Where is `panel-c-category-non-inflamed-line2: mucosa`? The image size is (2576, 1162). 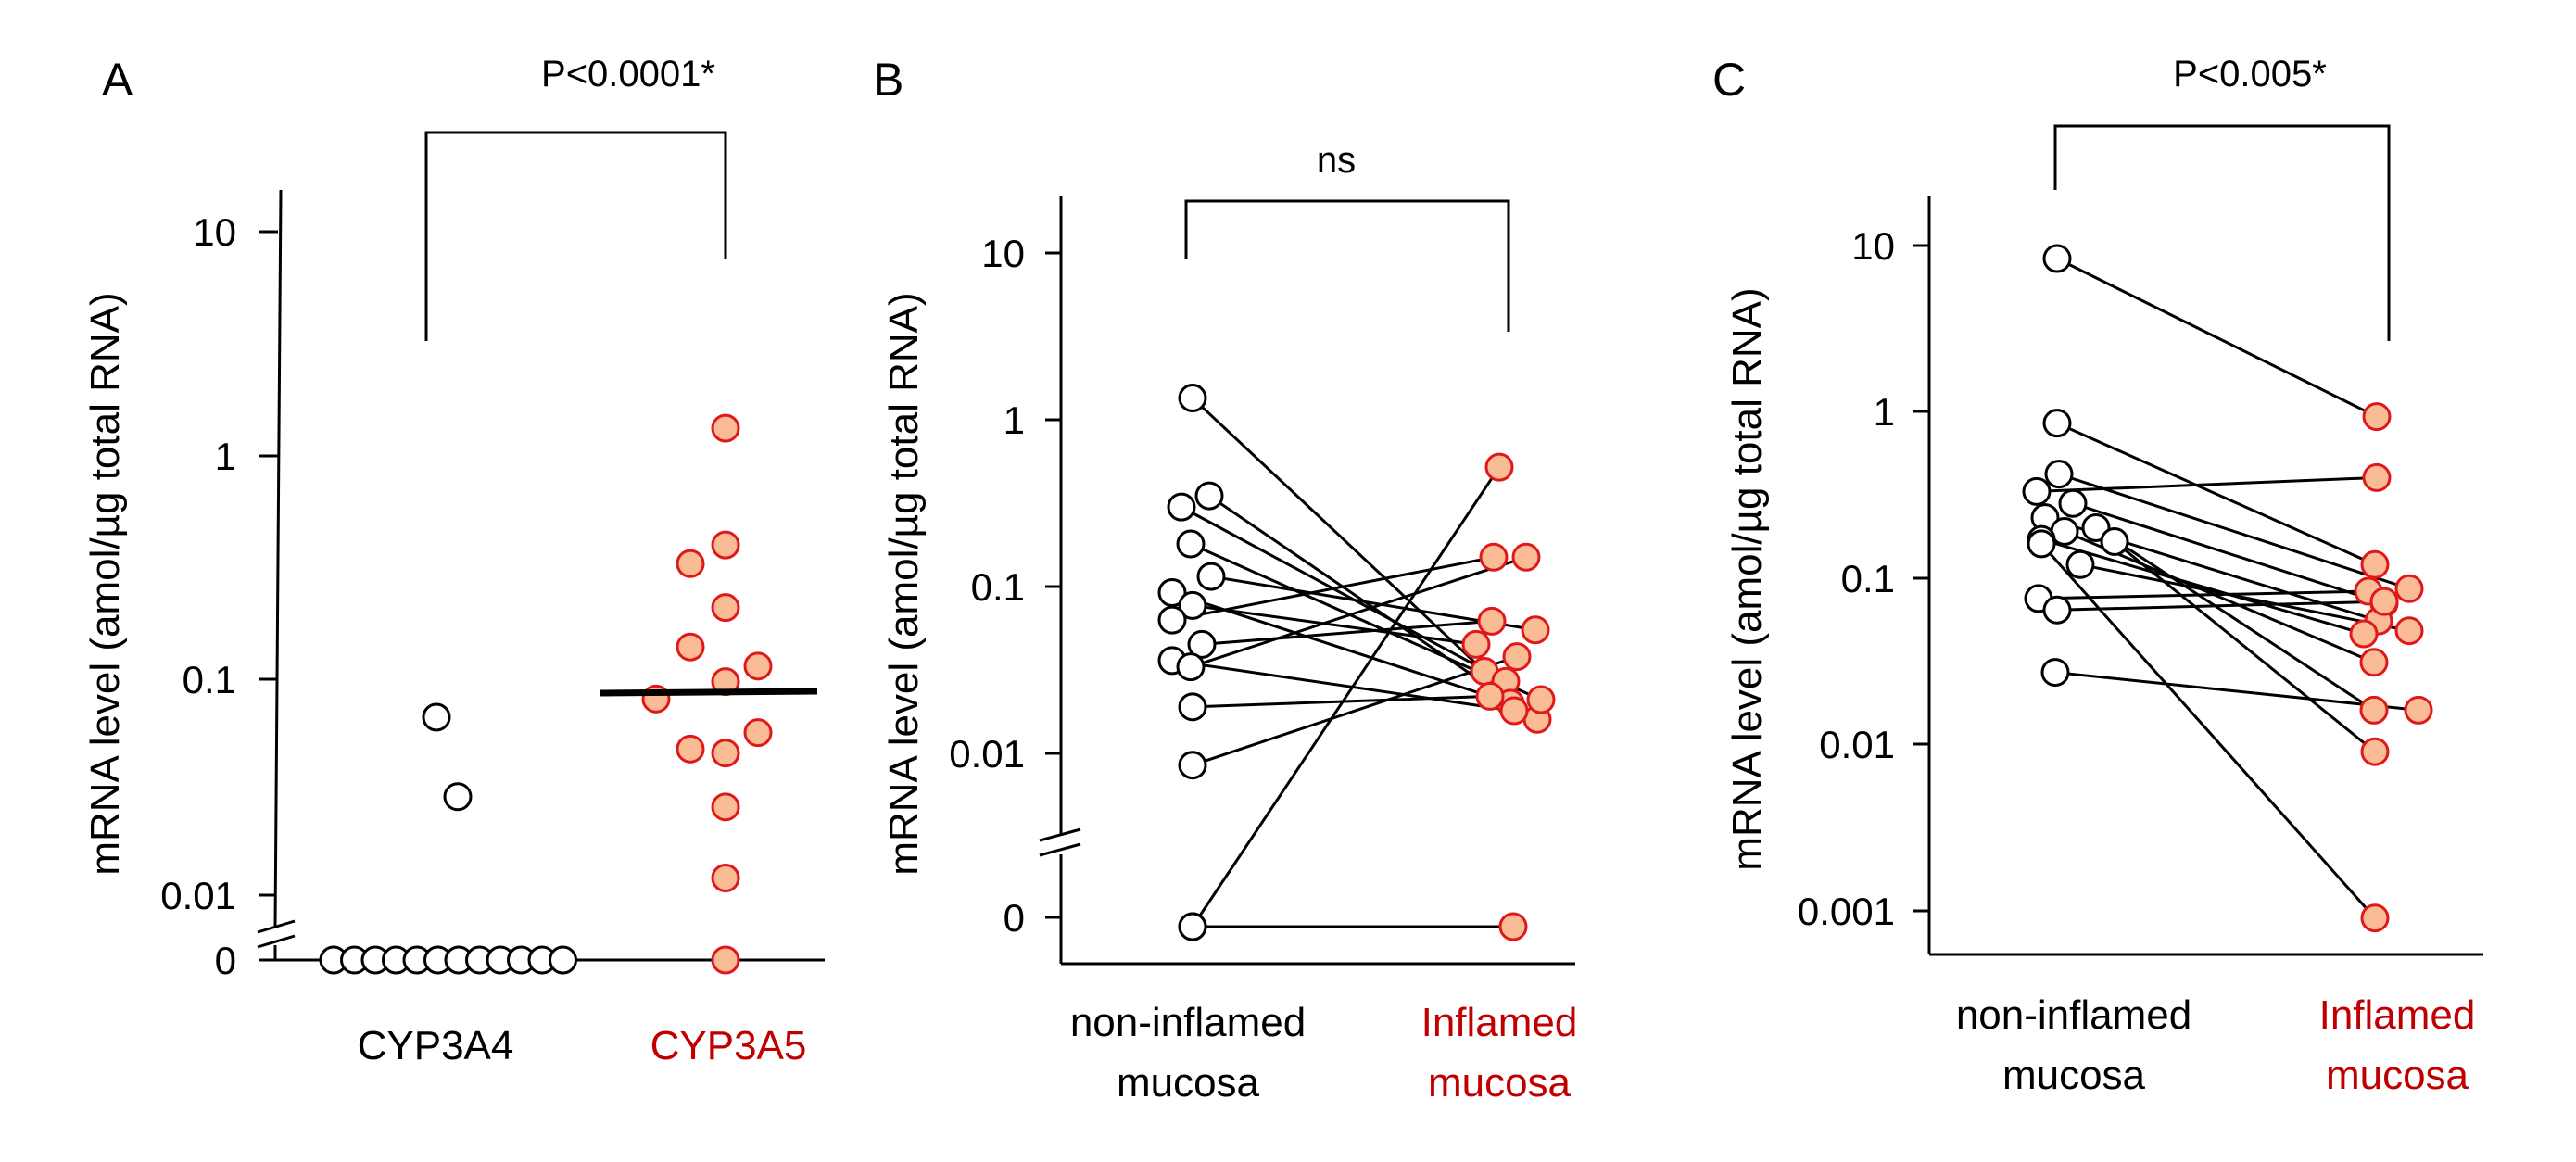 panel-c-category-non-inflamed-line2: mucosa is located at coordinates (2074, 1075).